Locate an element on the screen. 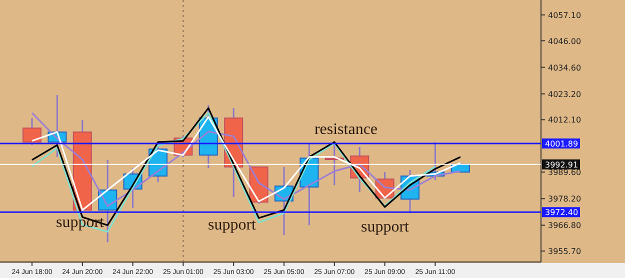 The width and height of the screenshot is (625, 278). y-tick-label: 4023.20 is located at coordinates (565, 94).